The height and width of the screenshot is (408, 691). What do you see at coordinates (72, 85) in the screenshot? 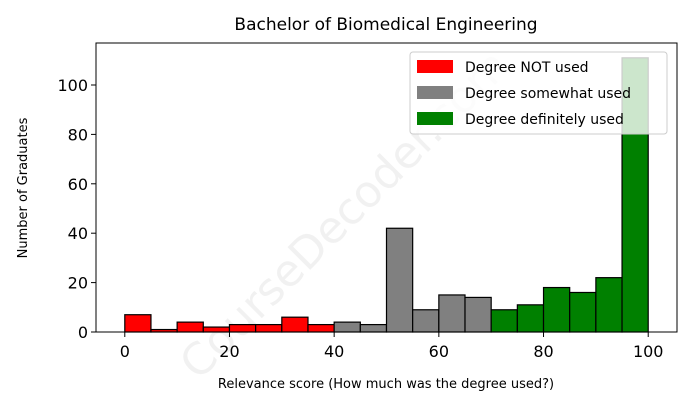
I see `y-tick-label: 100` at bounding box center [72, 85].